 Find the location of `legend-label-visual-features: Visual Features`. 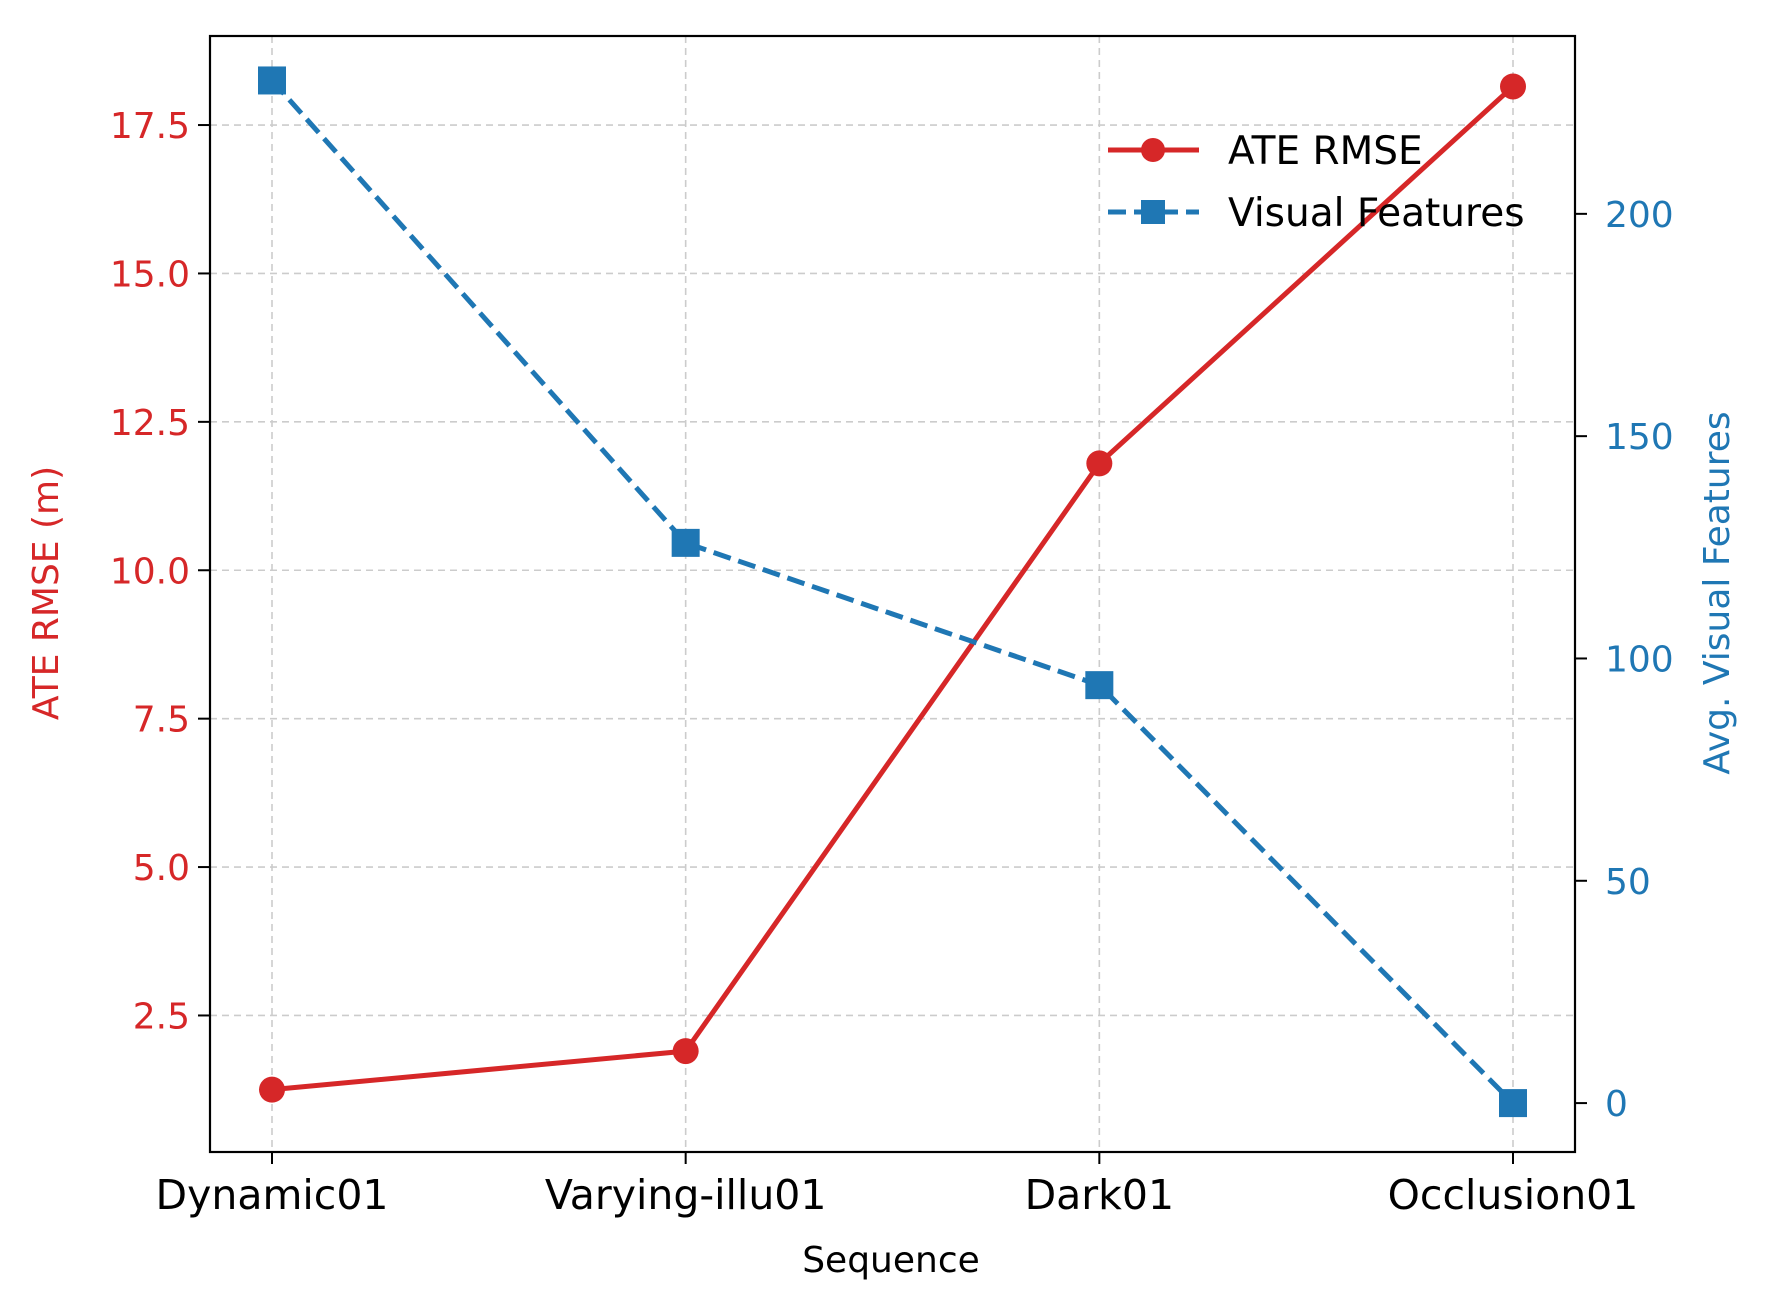

legend-label-visual-features: Visual Features is located at coordinates (1376, 213).